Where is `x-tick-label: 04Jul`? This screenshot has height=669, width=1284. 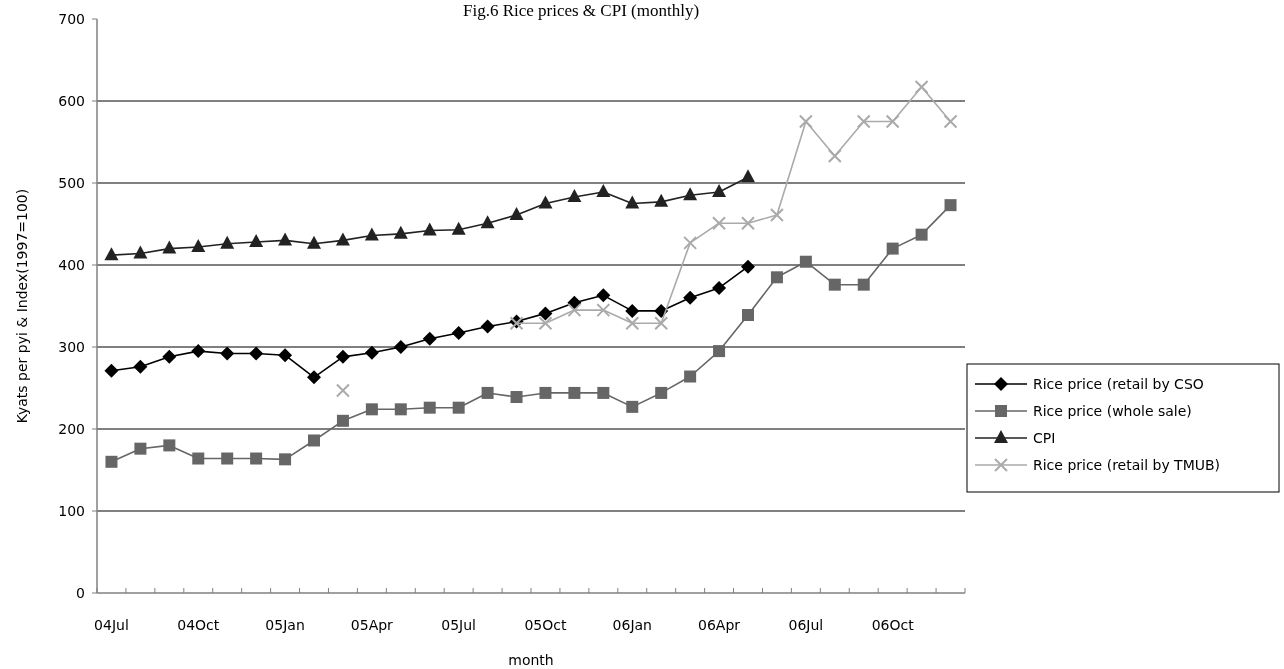 x-tick-label: 04Jul is located at coordinates (111, 625).